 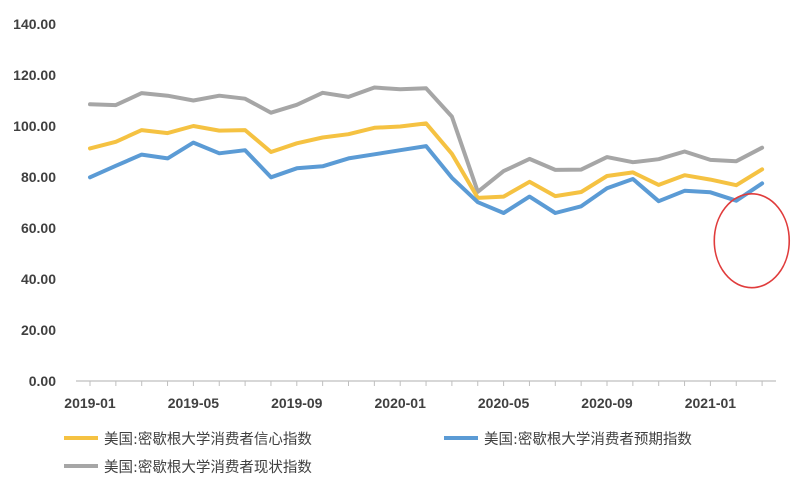 What do you see at coordinates (194, 403) in the screenshot?
I see `x-tick-label: 2019-05` at bounding box center [194, 403].